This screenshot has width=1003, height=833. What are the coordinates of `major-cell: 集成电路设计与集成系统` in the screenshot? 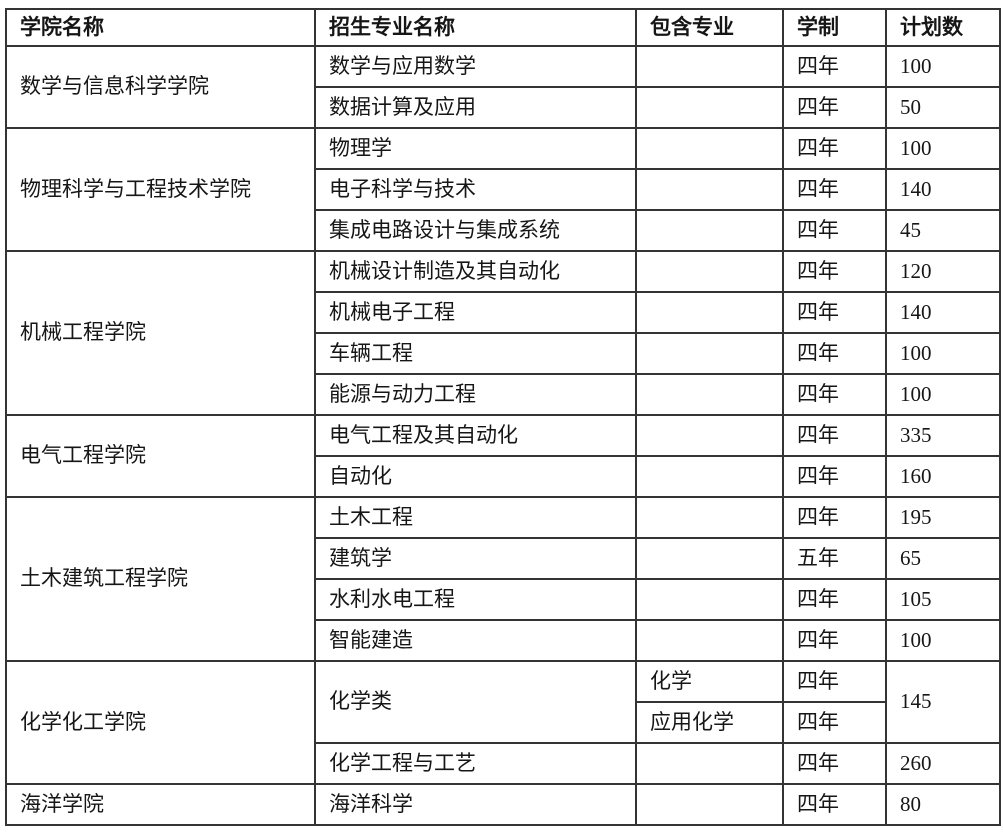 It's located at (475, 230).